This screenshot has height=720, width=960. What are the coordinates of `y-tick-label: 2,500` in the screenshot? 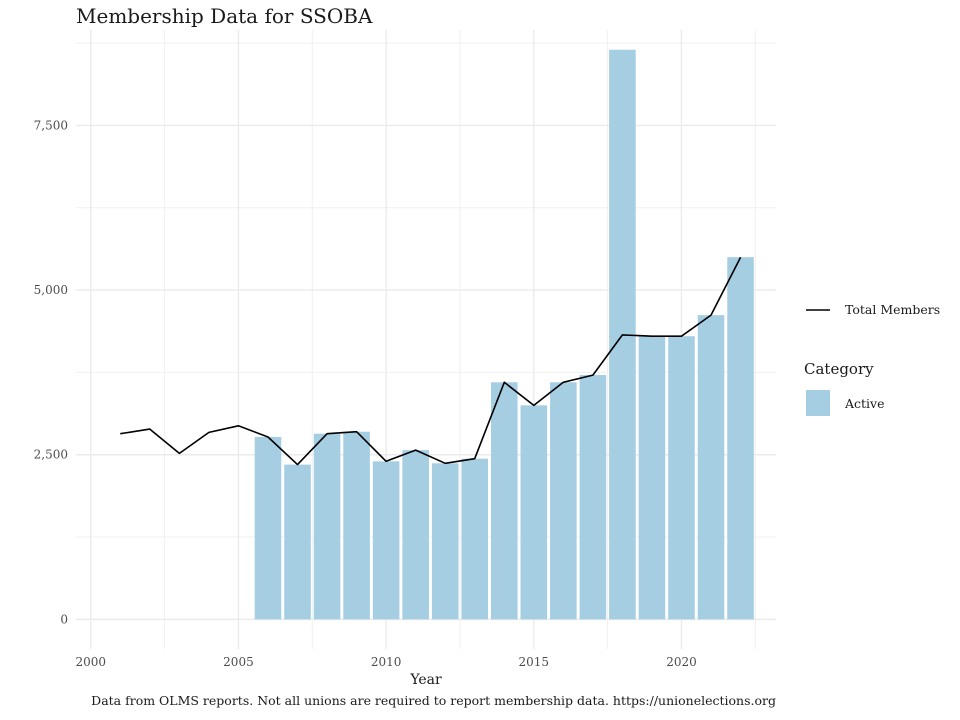 It's located at (51, 455).